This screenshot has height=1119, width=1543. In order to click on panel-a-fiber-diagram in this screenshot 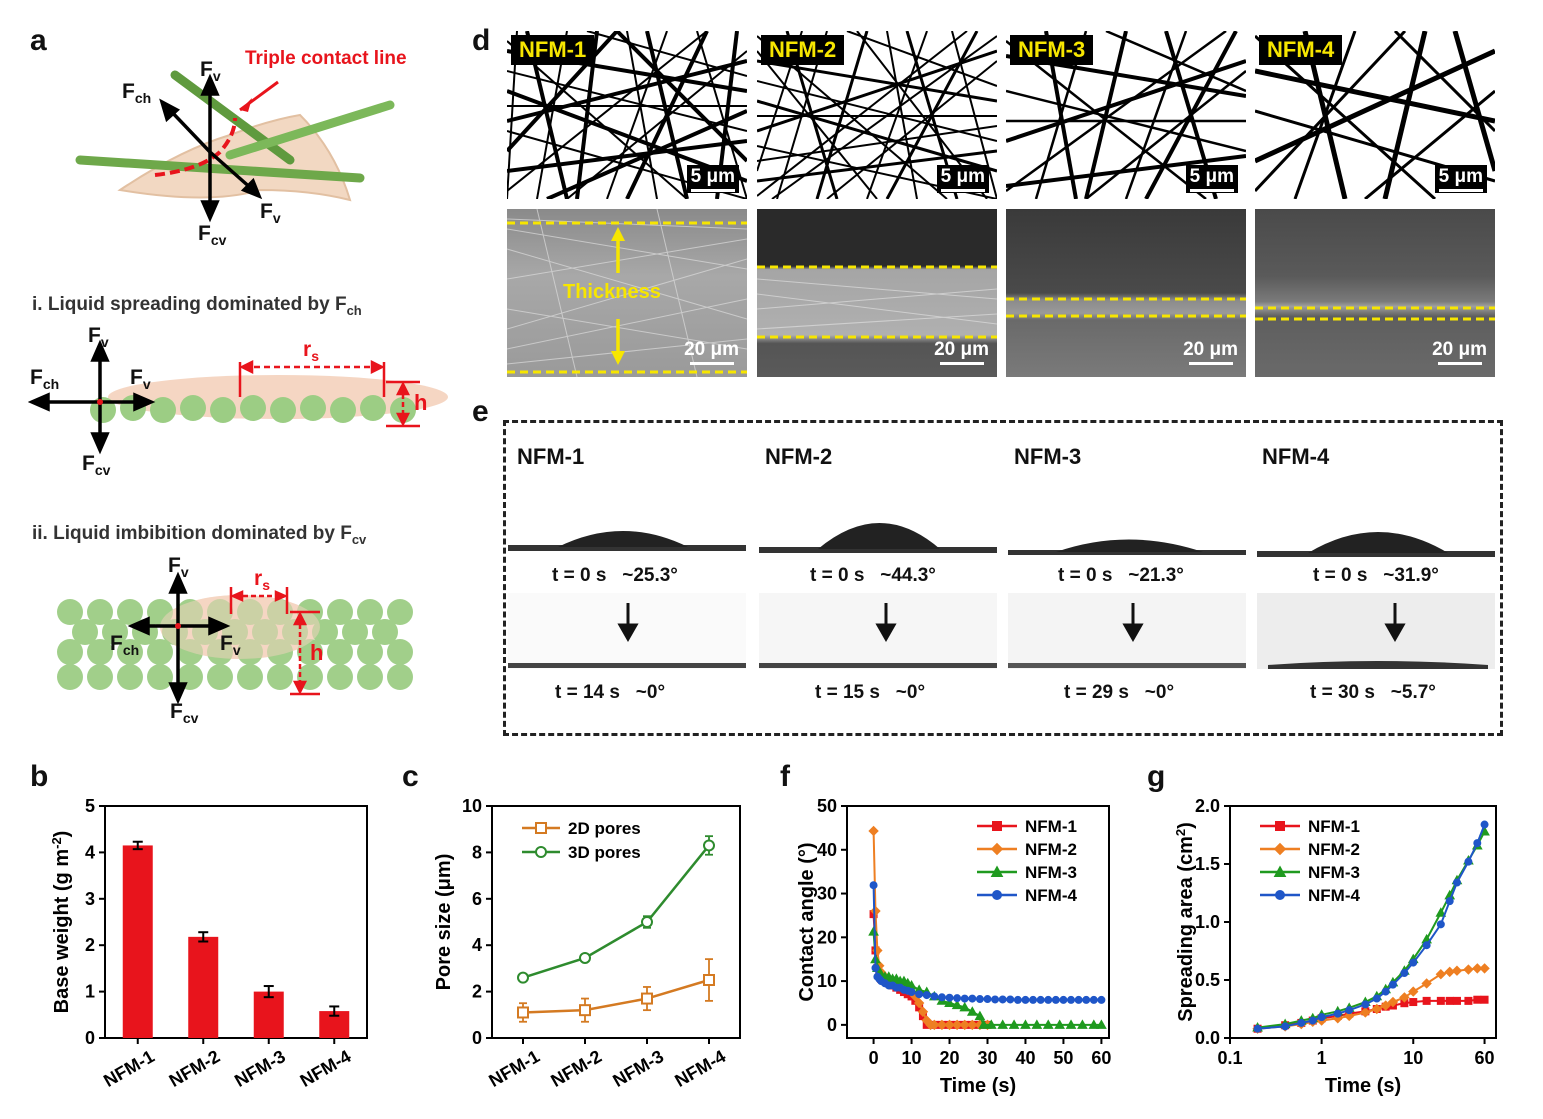, I will do `click(235, 146)`.